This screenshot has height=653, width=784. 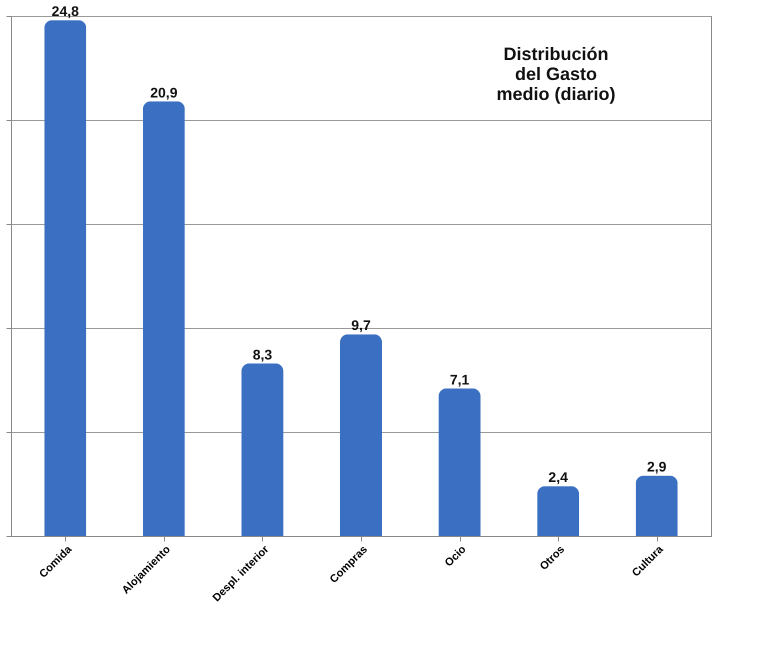 I want to click on data-label: 8,3, so click(x=262, y=354).